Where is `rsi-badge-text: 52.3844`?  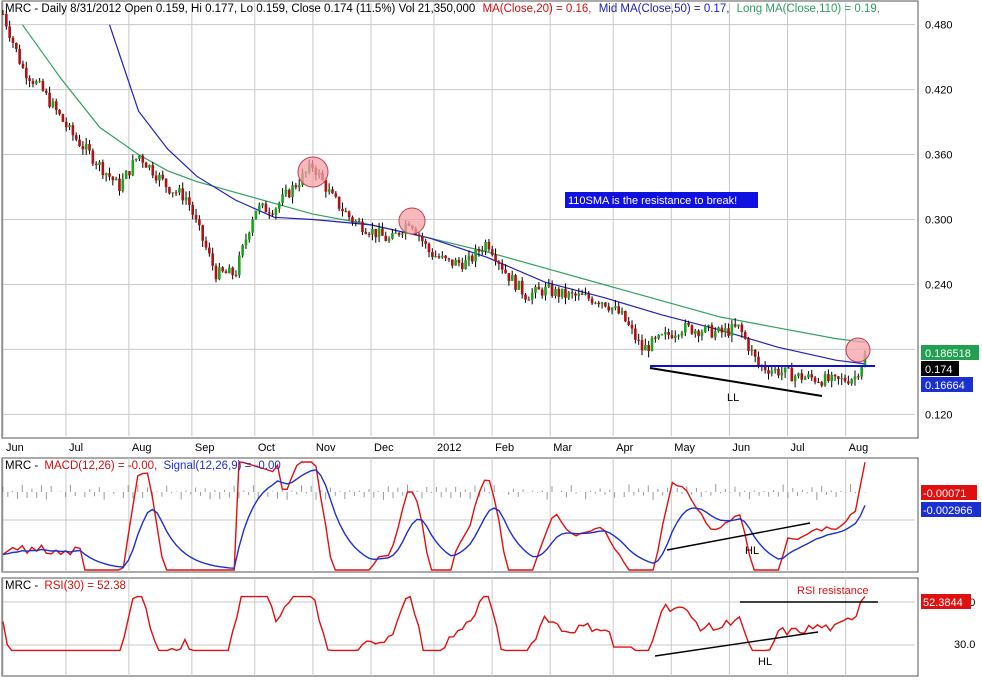 rsi-badge-text: 52.3844 is located at coordinates (943, 603).